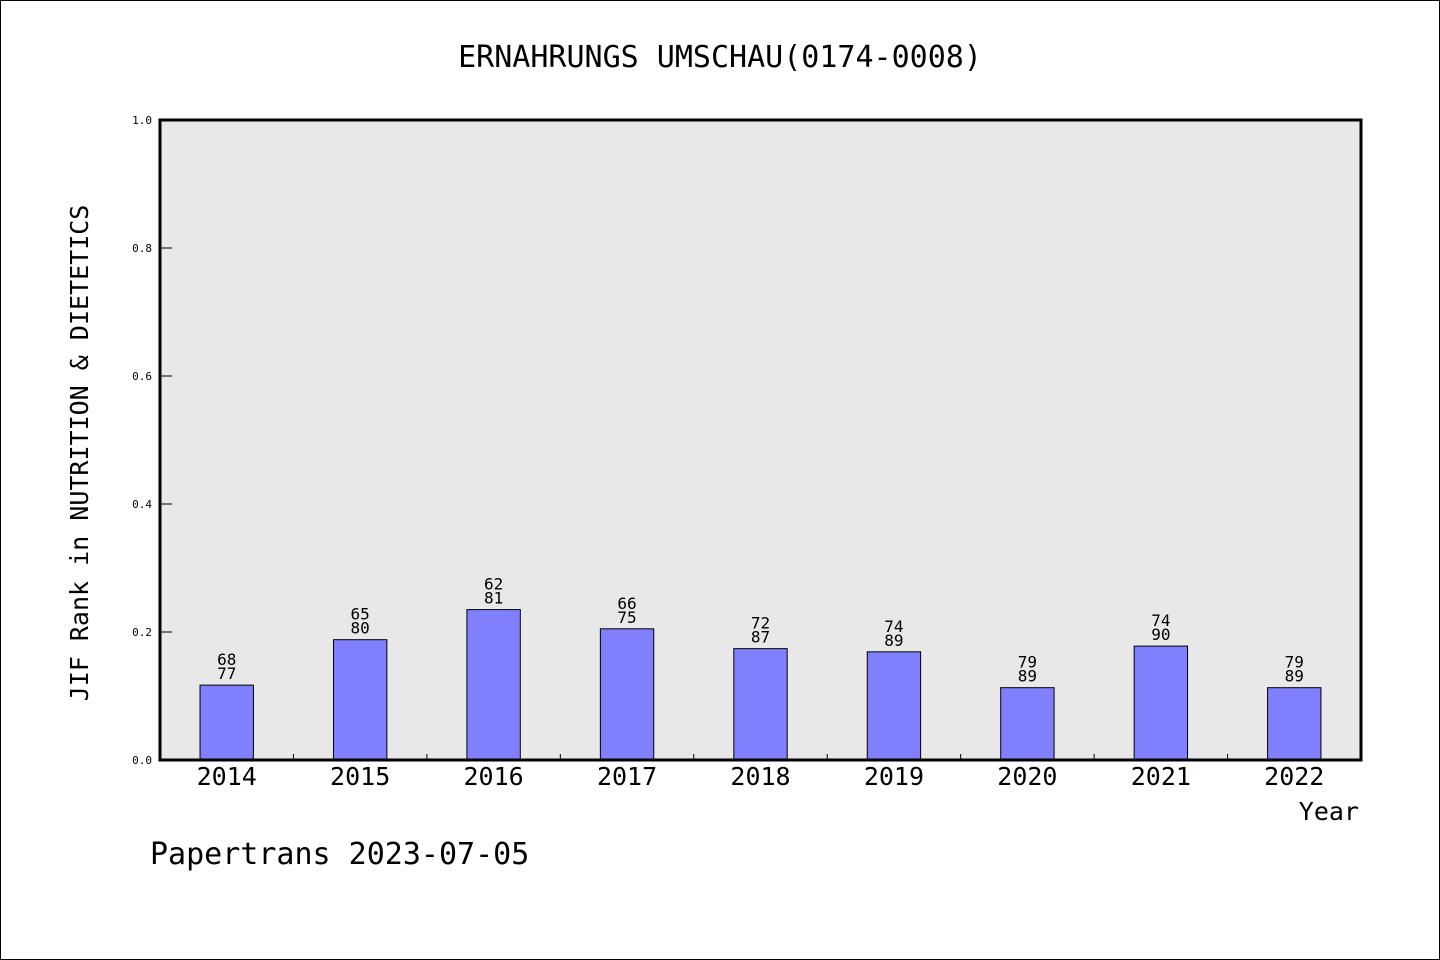 The image size is (1440, 960). What do you see at coordinates (142, 632) in the screenshot?
I see `y-tick-label: 0.2` at bounding box center [142, 632].